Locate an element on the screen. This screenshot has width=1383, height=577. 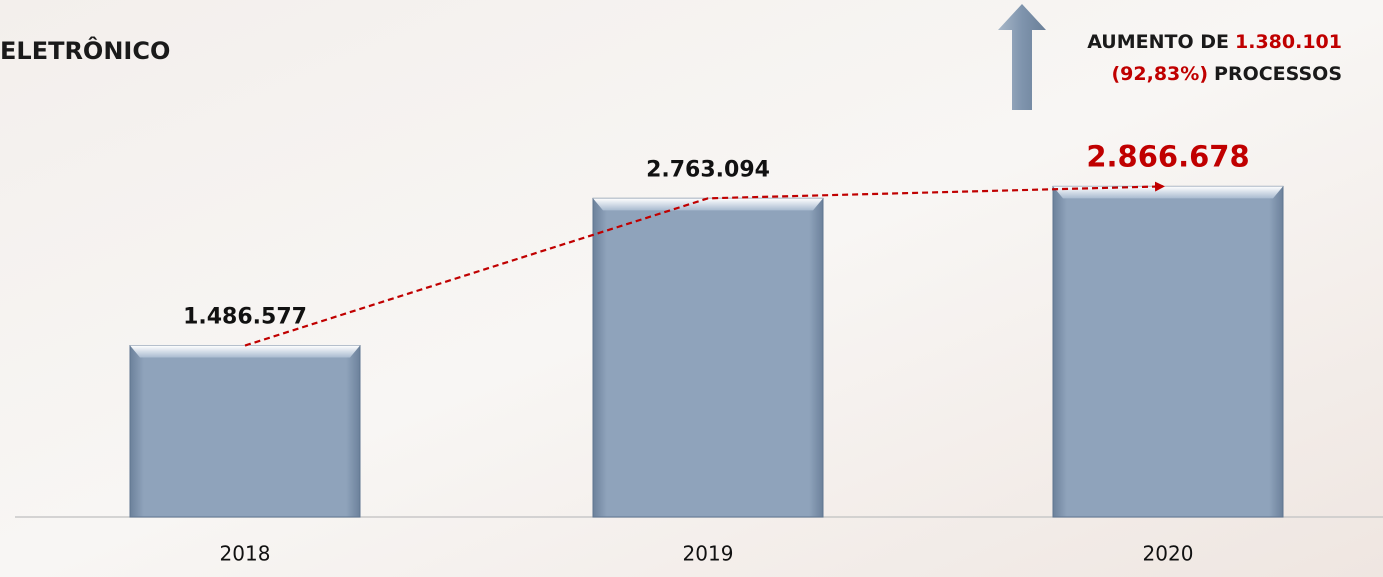
x-tick-label: 2018 is located at coordinates (245, 554).